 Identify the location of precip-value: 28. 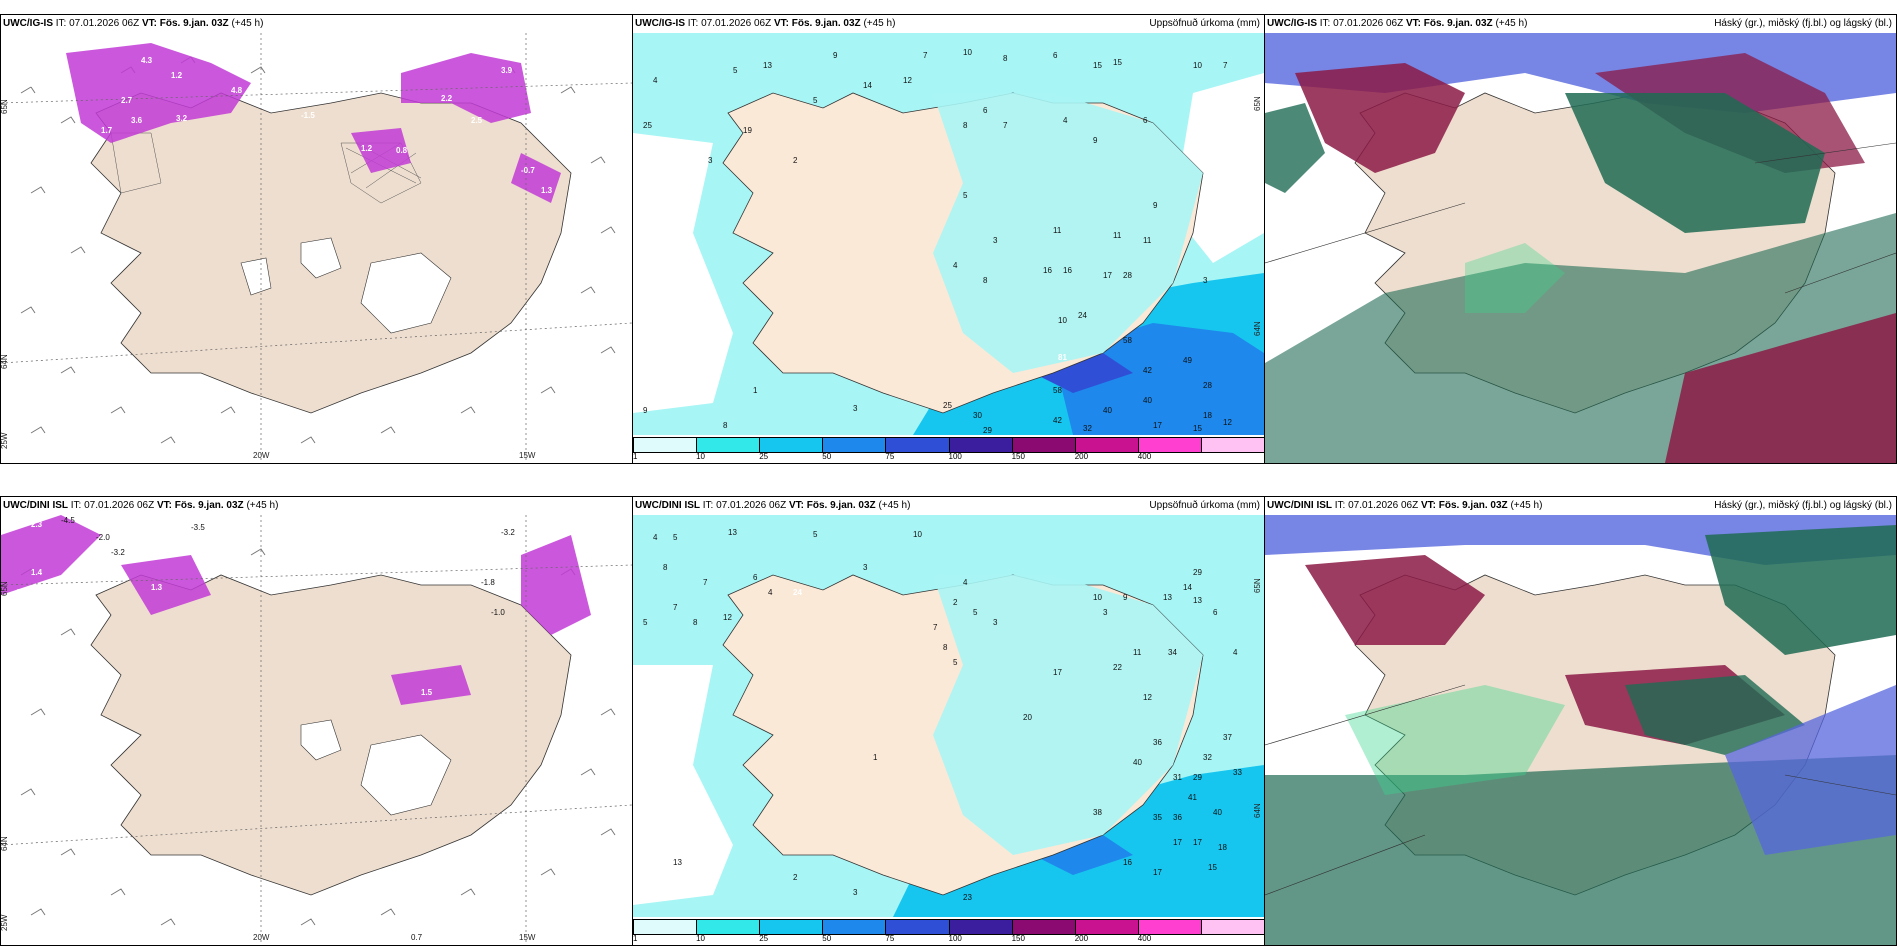
(1207, 385).